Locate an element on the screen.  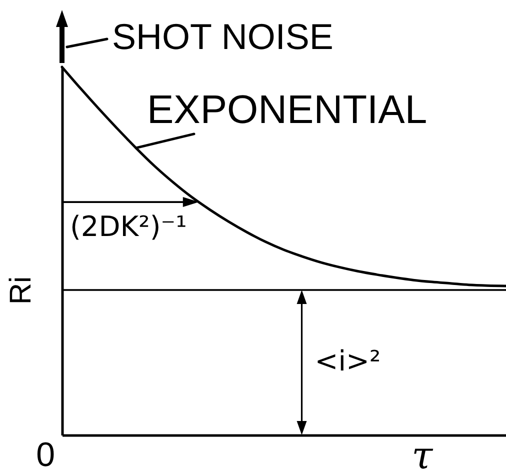
ref-line-label: <i>² is located at coordinates (347, 361).